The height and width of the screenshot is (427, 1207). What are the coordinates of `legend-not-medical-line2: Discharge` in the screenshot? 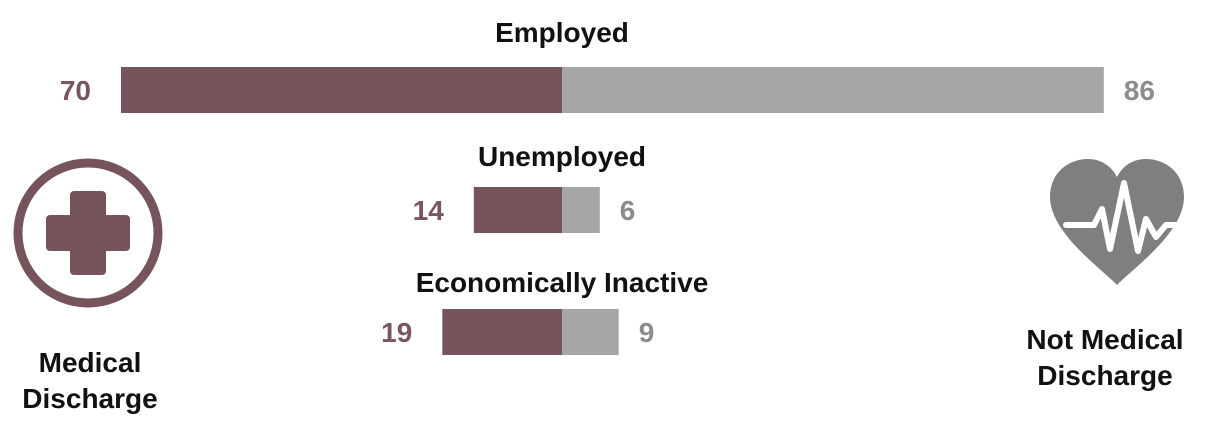 It's located at (1105, 375).